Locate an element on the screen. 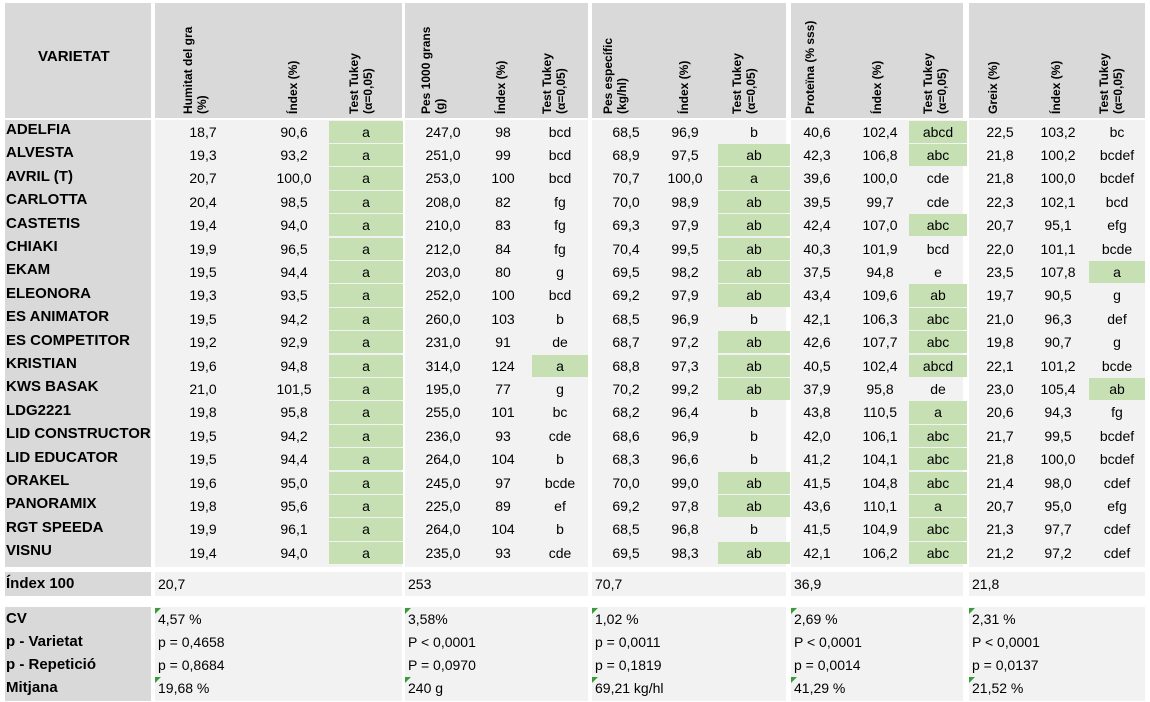  stats-value: p = 0,8684 is located at coordinates (191, 665).